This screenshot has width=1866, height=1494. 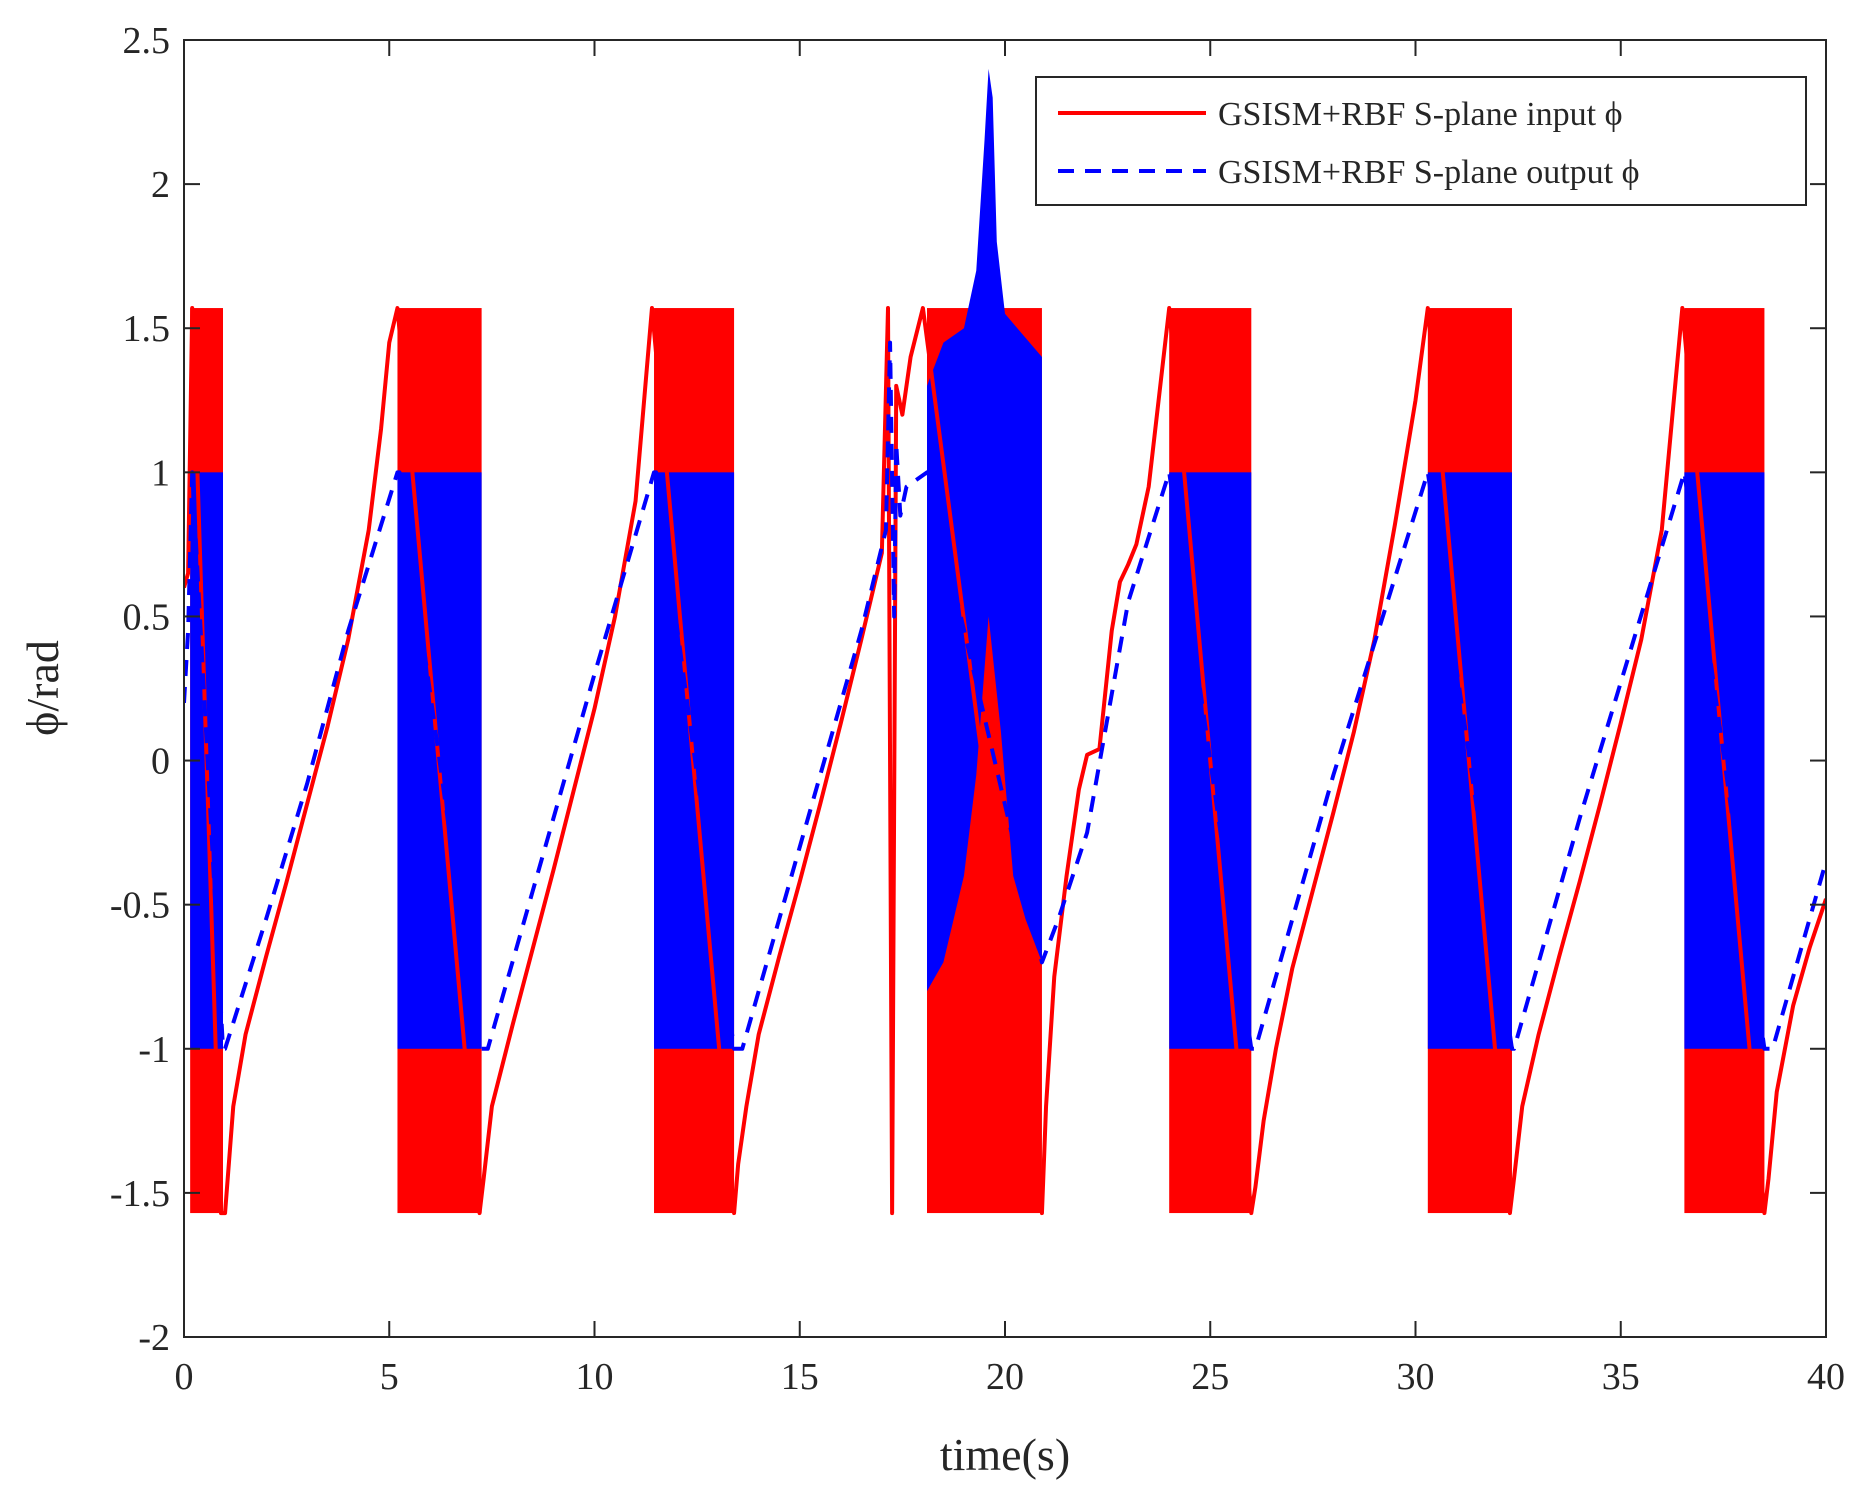 I want to click on x-tick-label: 0, so click(x=184, y=1377).